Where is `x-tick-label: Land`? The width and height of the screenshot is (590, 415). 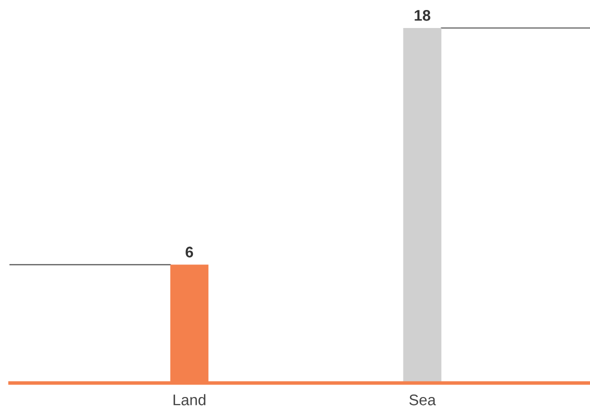
x-tick-label: Land is located at coordinates (190, 400).